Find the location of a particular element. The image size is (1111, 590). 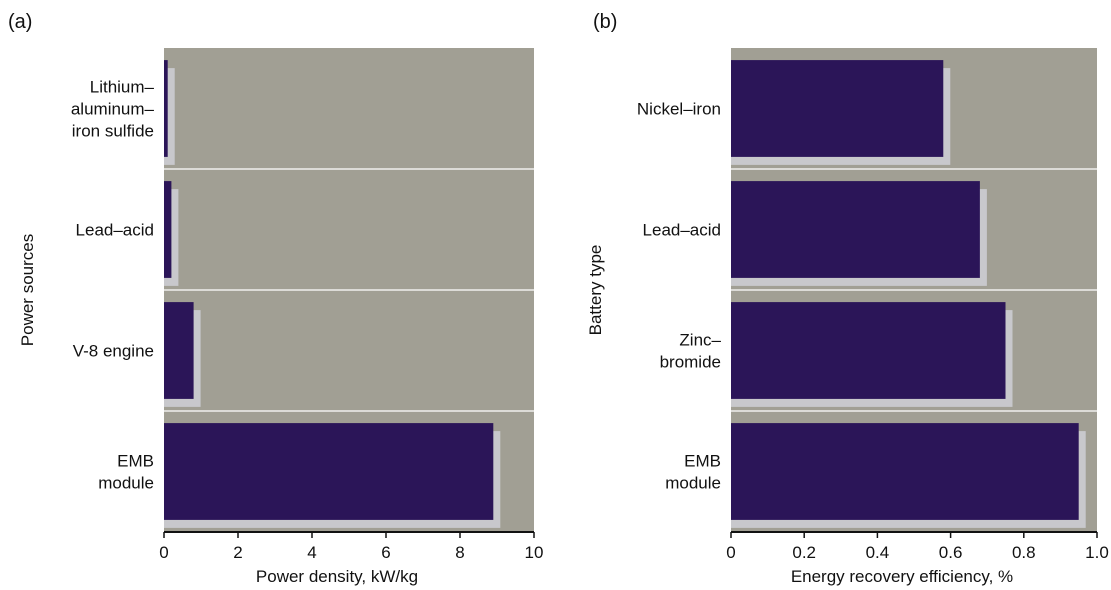

x-tick-label: 0.2 is located at coordinates (804, 552).